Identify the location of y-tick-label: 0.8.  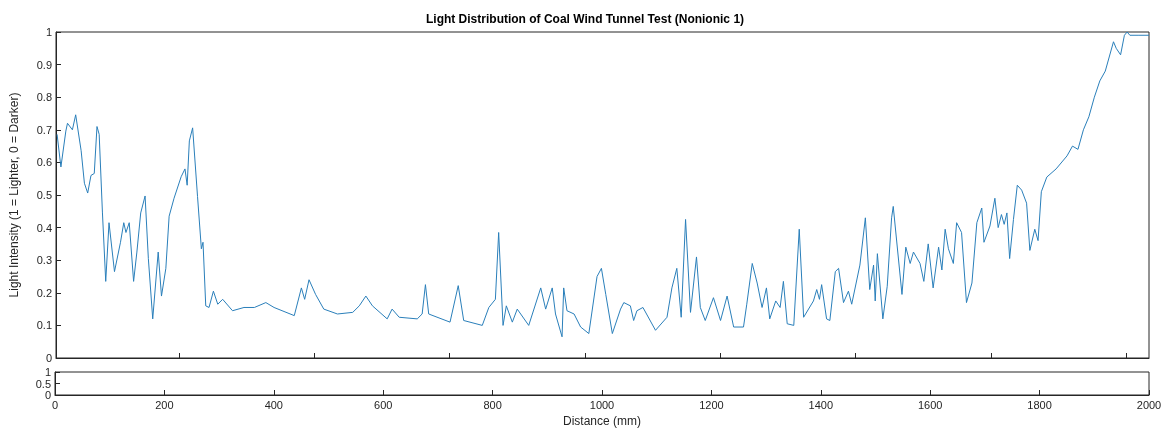
(44, 97).